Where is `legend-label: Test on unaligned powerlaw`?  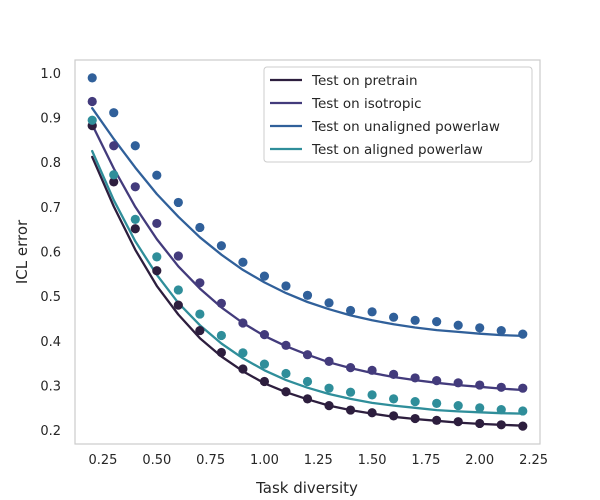 legend-label: Test on unaligned powerlaw is located at coordinates (405, 127).